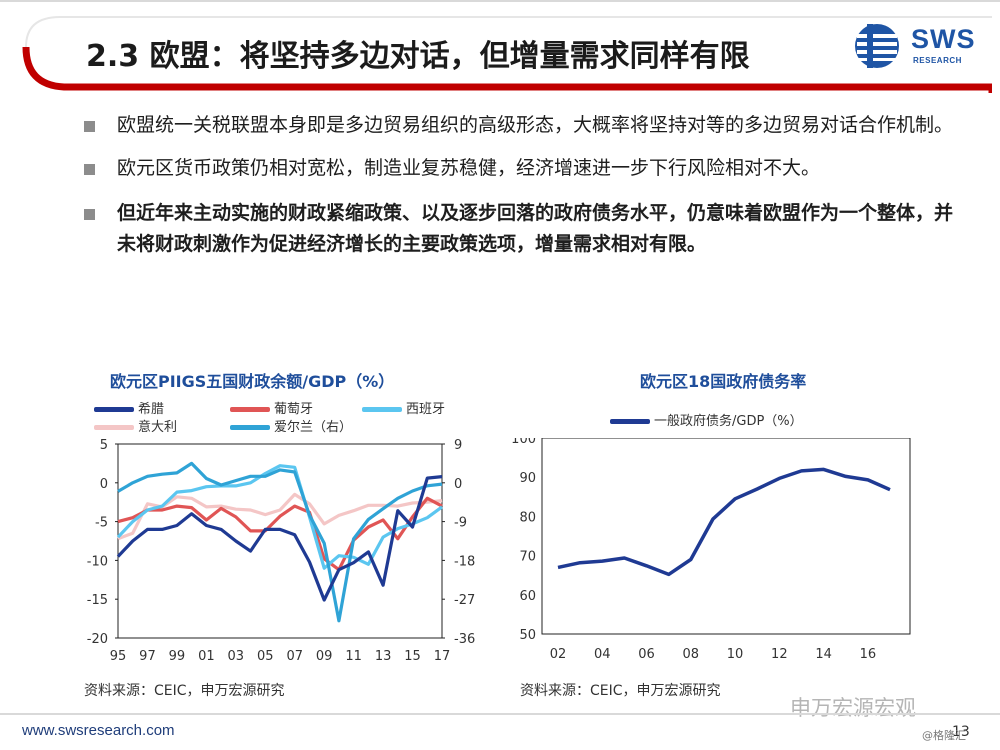  Describe the element at coordinates (823, 654) in the screenshot. I see `x-tick-label: 14` at that location.